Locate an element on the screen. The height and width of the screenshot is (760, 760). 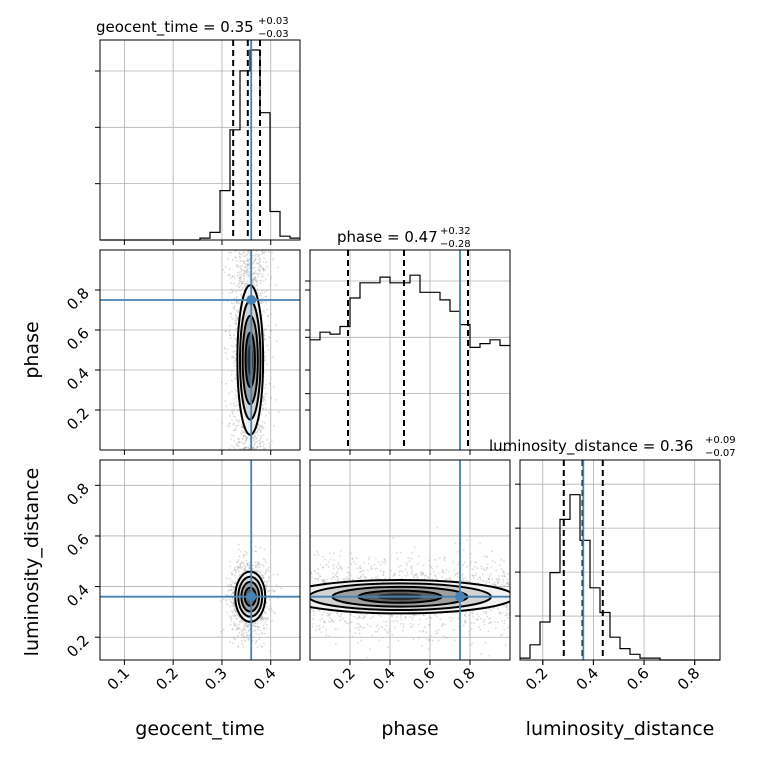
tick-label-x-phase: 0.2 is located at coordinates (344, 679).